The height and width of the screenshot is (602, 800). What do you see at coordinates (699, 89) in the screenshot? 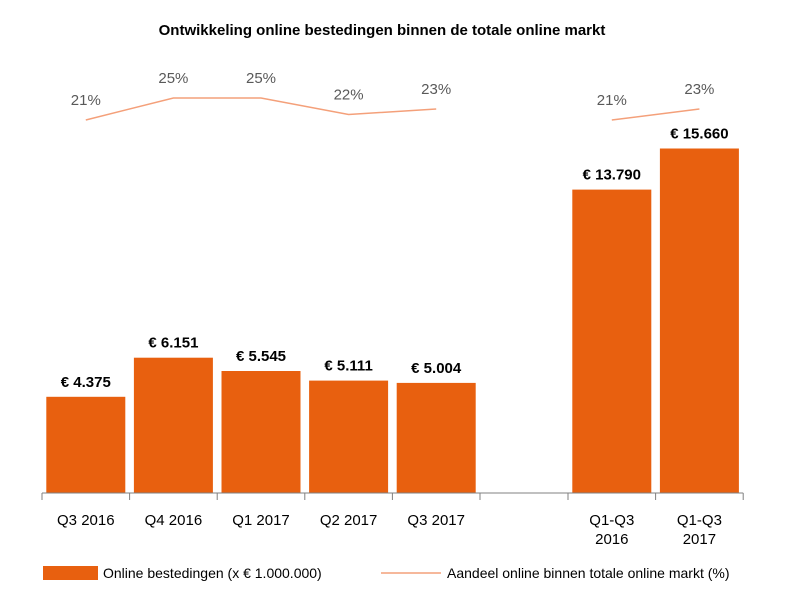
I see `share-label-6: 23%` at bounding box center [699, 89].